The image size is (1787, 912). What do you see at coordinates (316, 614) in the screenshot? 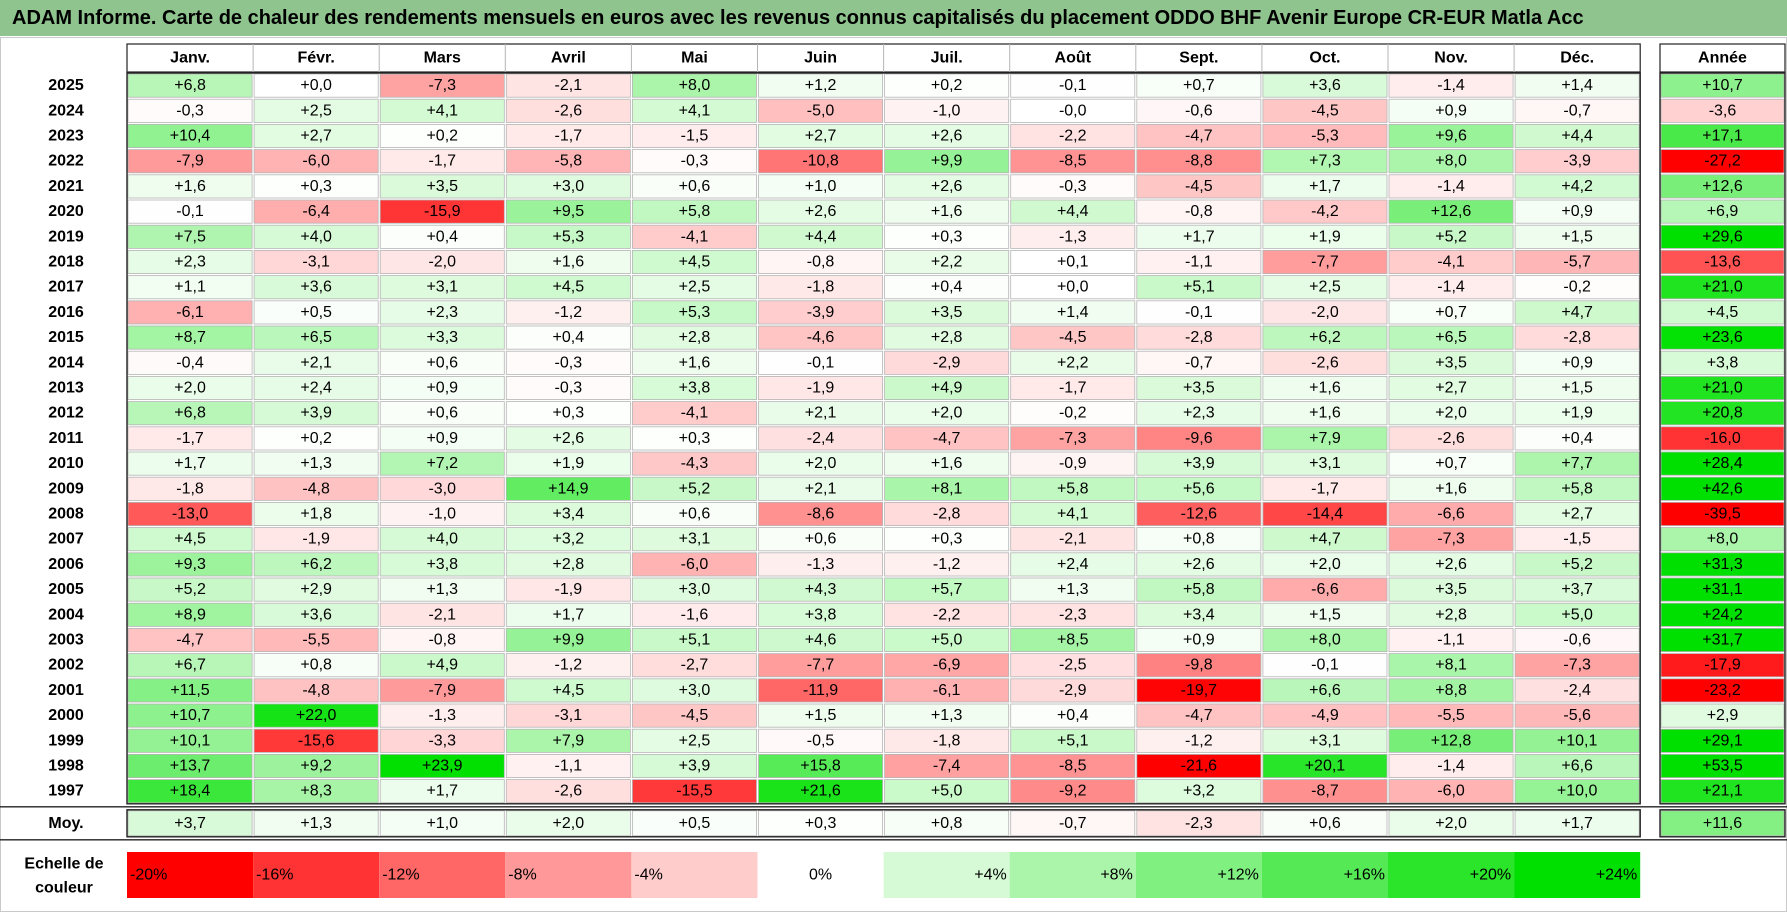
I see `cell-value: +3,6` at bounding box center [316, 614].